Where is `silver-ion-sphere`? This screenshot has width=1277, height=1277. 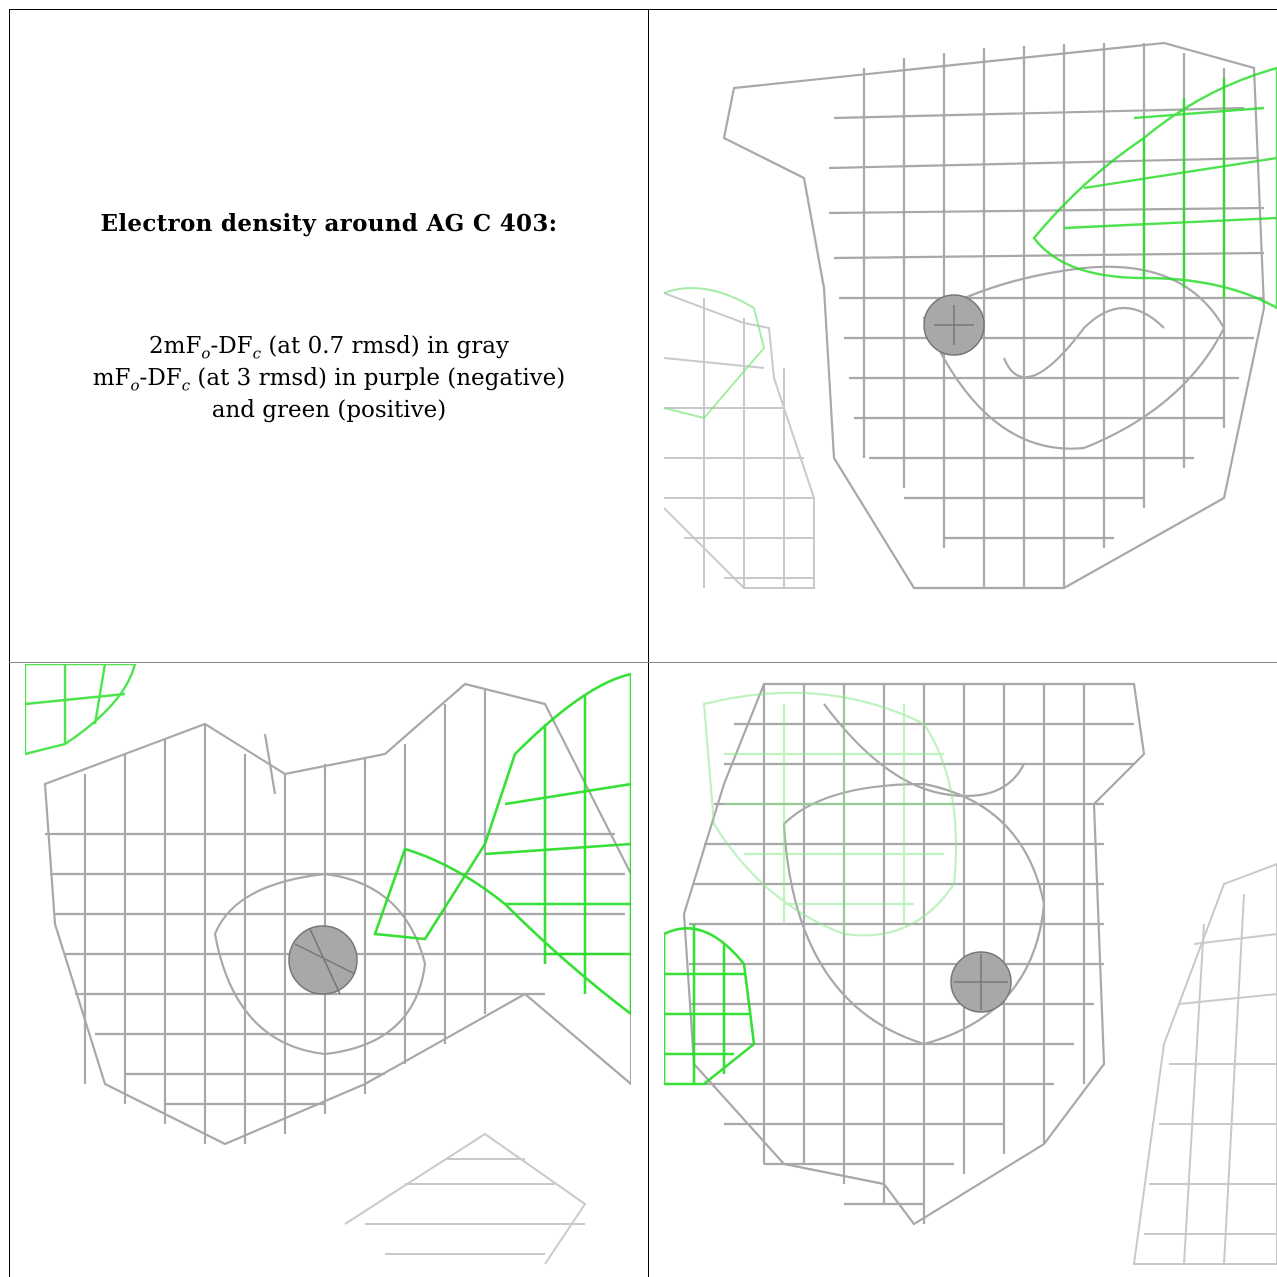
silver-ion-sphere is located at coordinates (323, 960).